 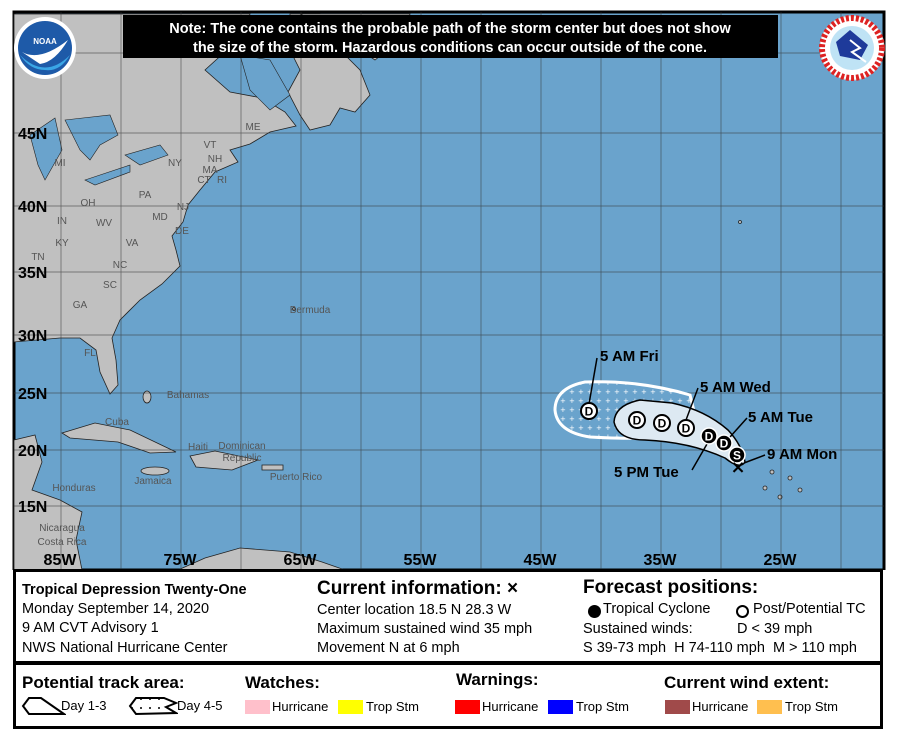 What do you see at coordinates (182, 231) in the screenshot?
I see `state-label: DE` at bounding box center [182, 231].